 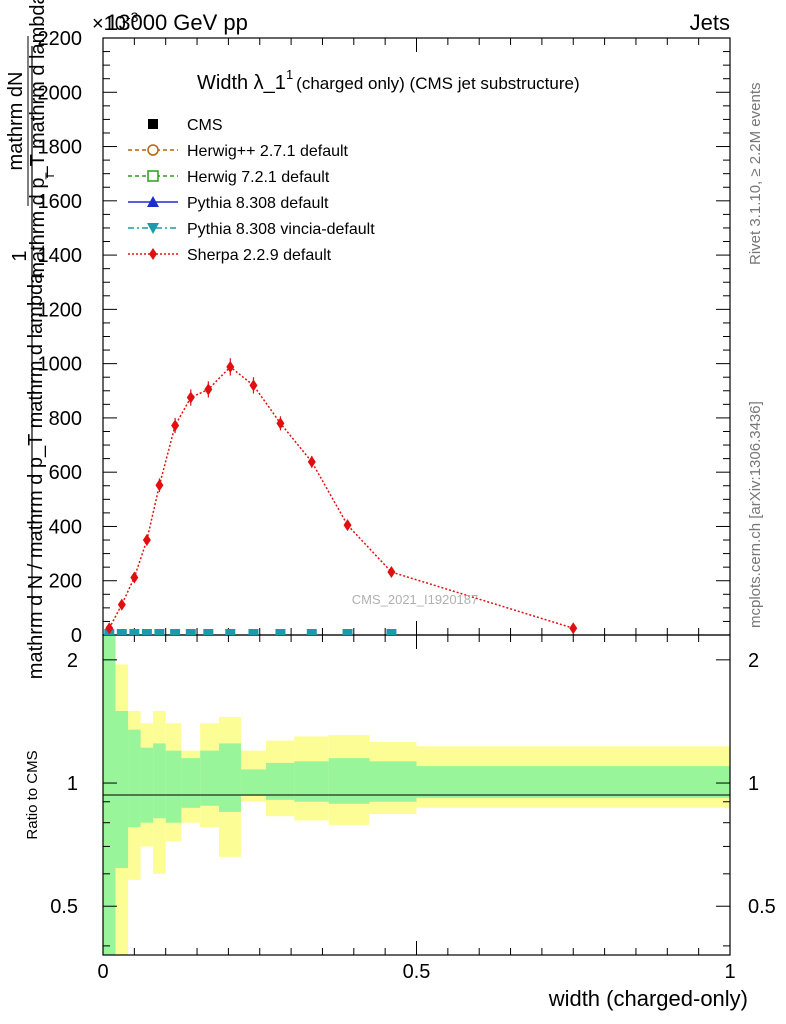 I want to click on energy-label: 13000 GeV pp, so click(x=177, y=22).